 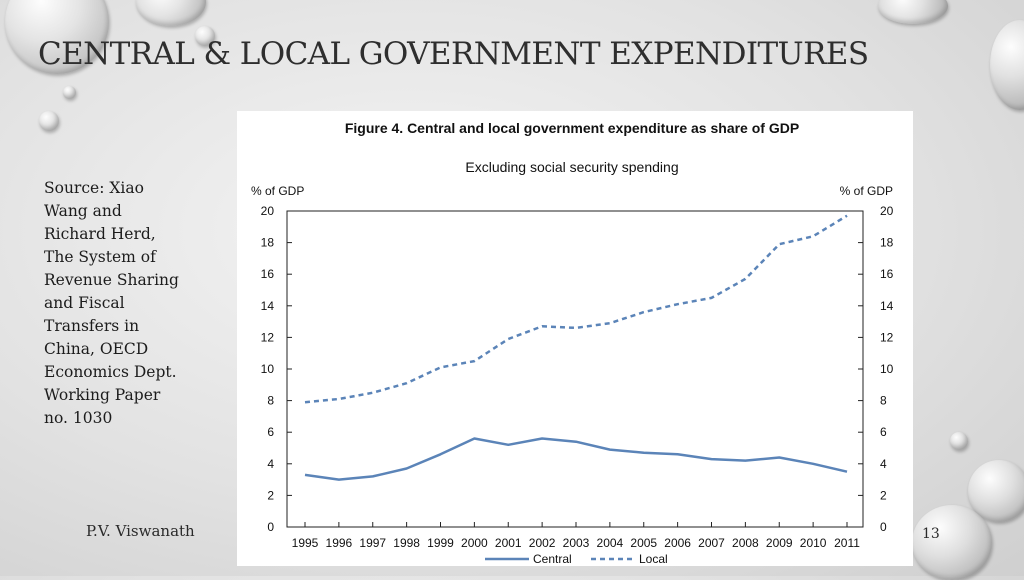 I want to click on y-tick-label-right: 2, so click(x=883, y=495).